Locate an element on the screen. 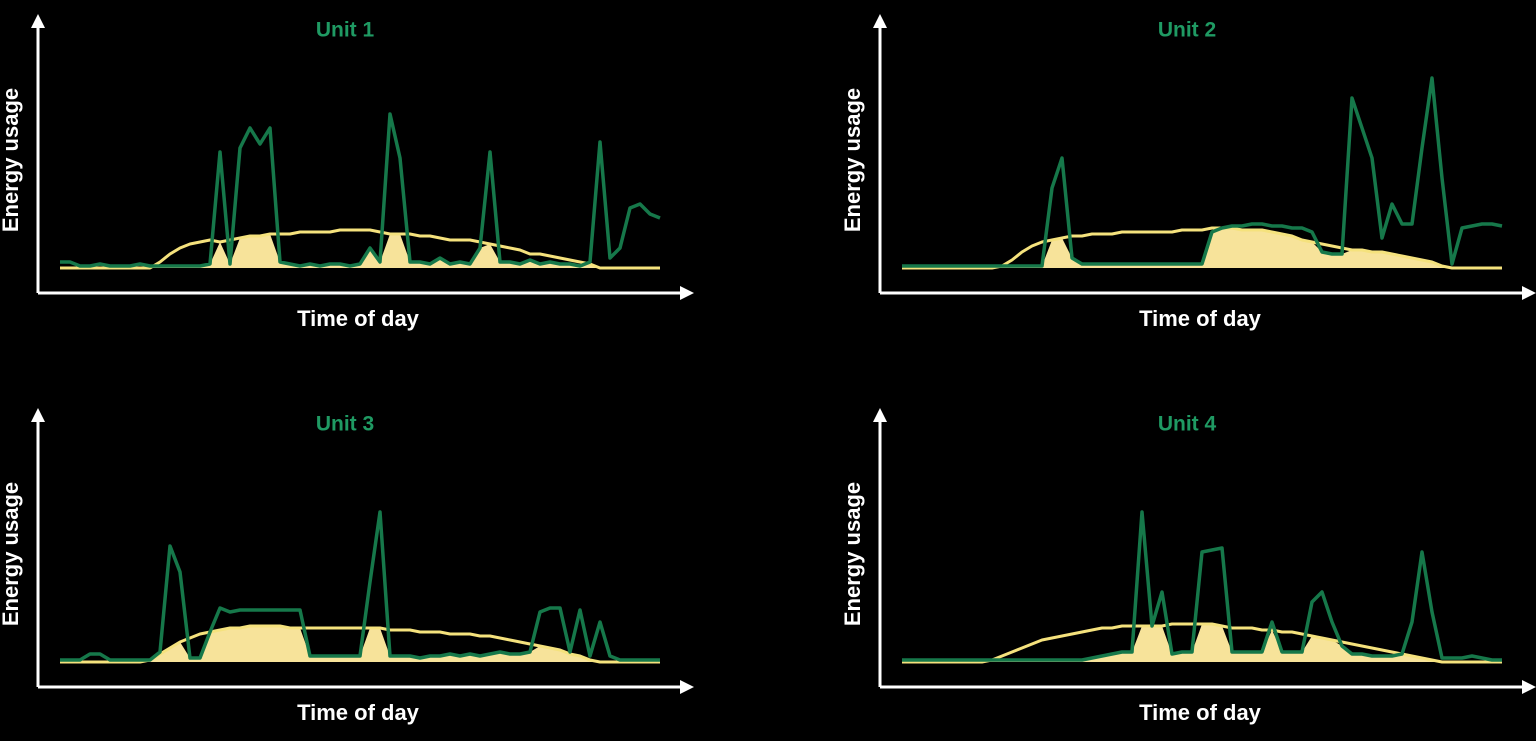 The height and width of the screenshot is (741, 1536). chart-title: Unit 3 is located at coordinates (345, 424).